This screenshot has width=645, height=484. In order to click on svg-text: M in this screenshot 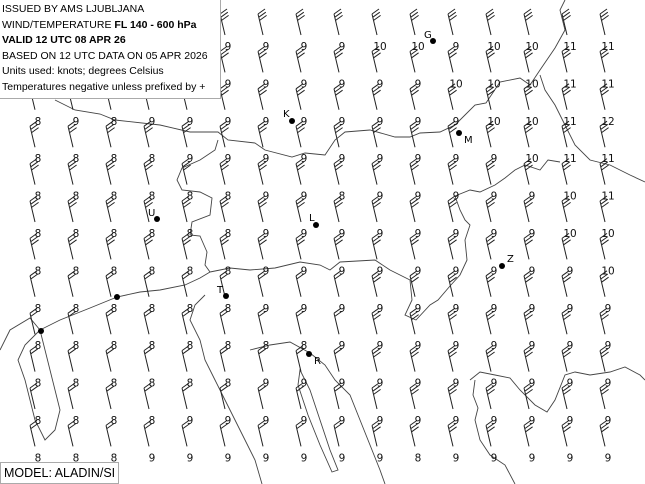, I will do `click(468, 140)`.